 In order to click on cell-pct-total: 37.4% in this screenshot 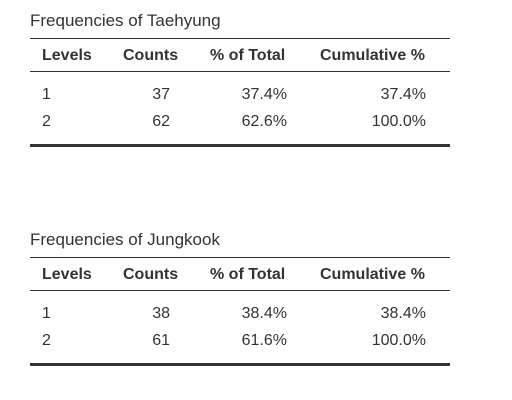, I will do `click(264, 94)`.